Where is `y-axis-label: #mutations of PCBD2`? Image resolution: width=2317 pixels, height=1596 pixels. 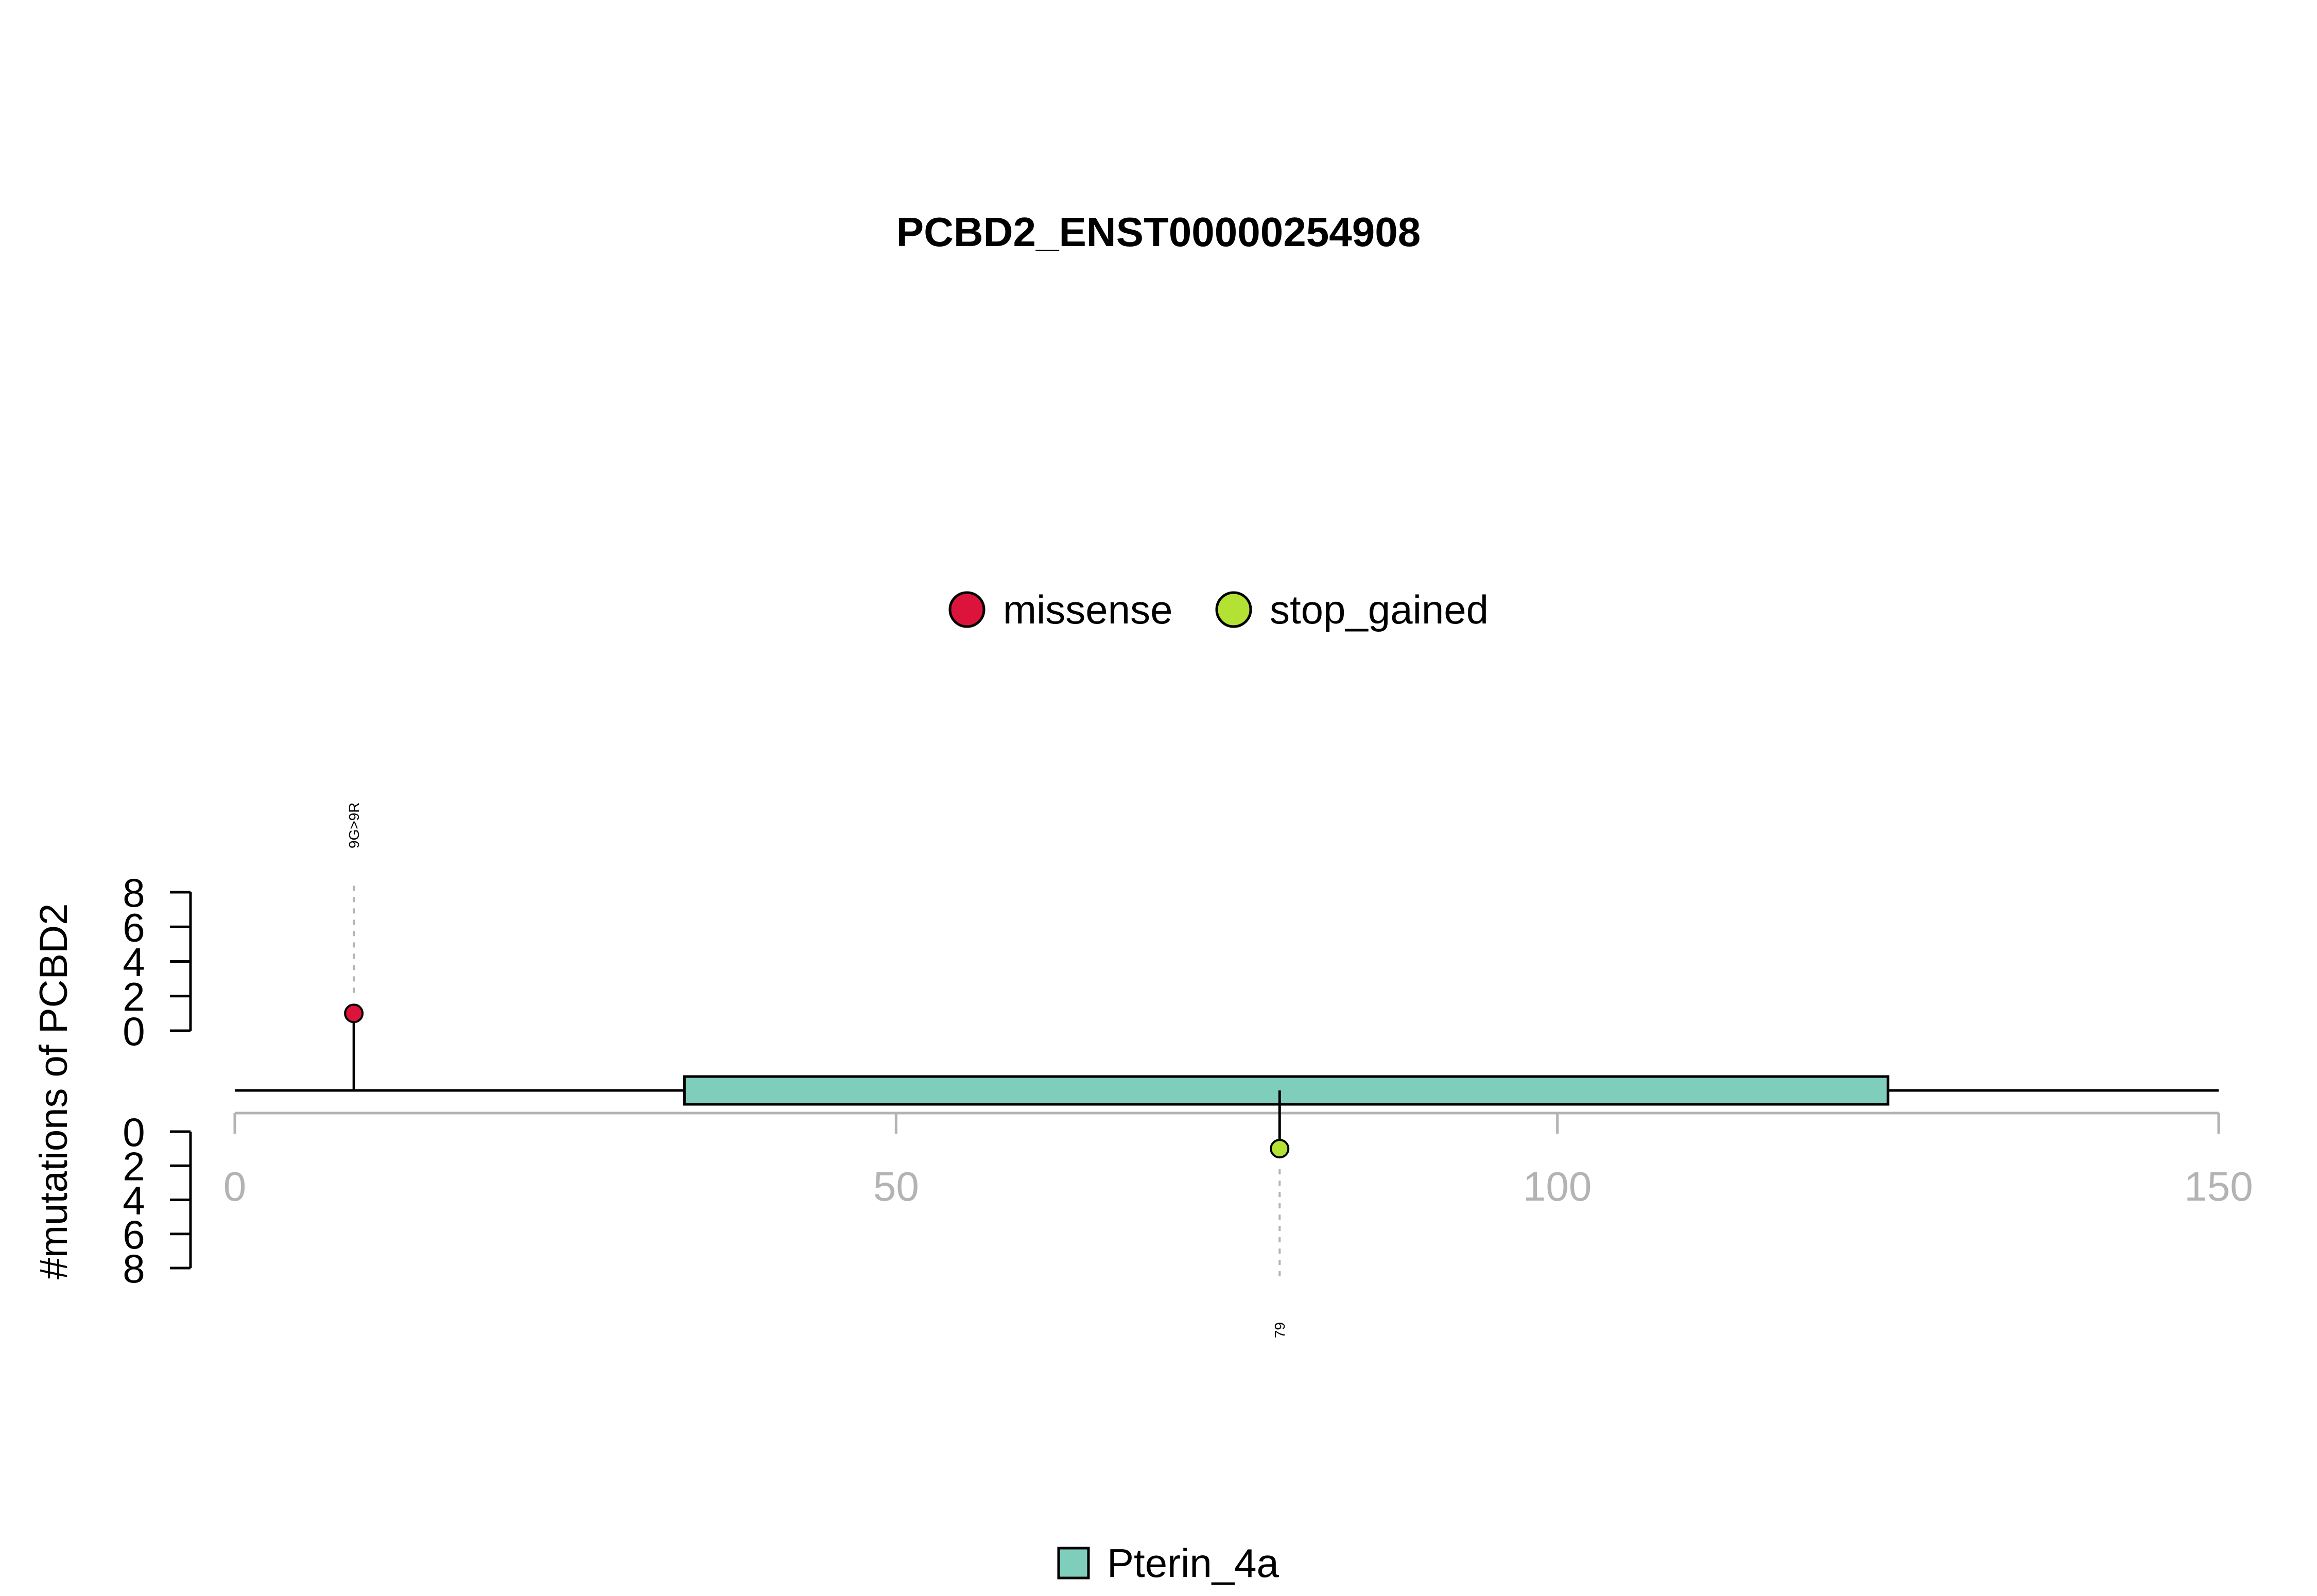 y-axis-label: #mutations of PCBD2 is located at coordinates (54, 1092).